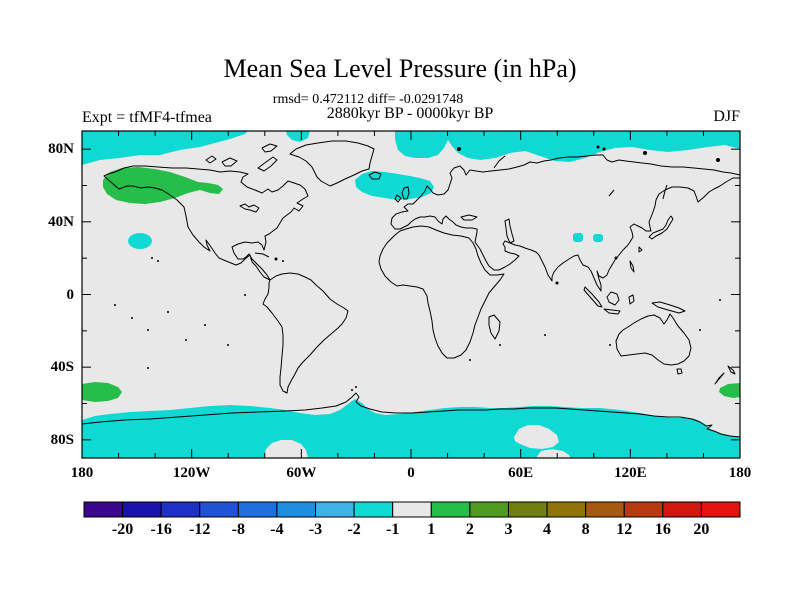 Image resolution: width=800 pixels, height=600 pixels. What do you see at coordinates (521, 473) in the screenshot?
I see `lon-tick-label: 60E` at bounding box center [521, 473].